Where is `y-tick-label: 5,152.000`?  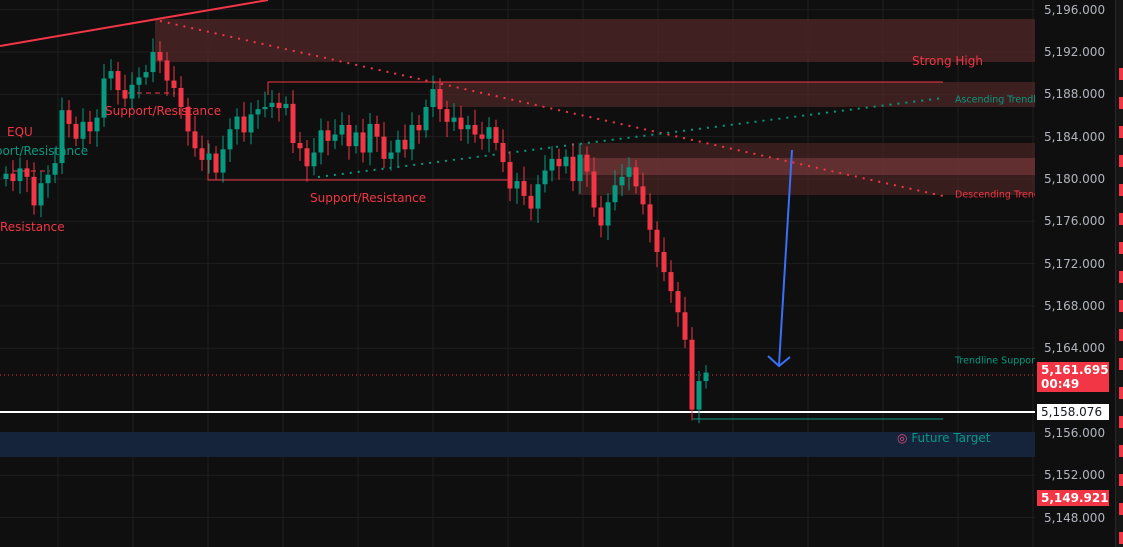 y-tick-label: 5,152.000 is located at coordinates (1075, 475).